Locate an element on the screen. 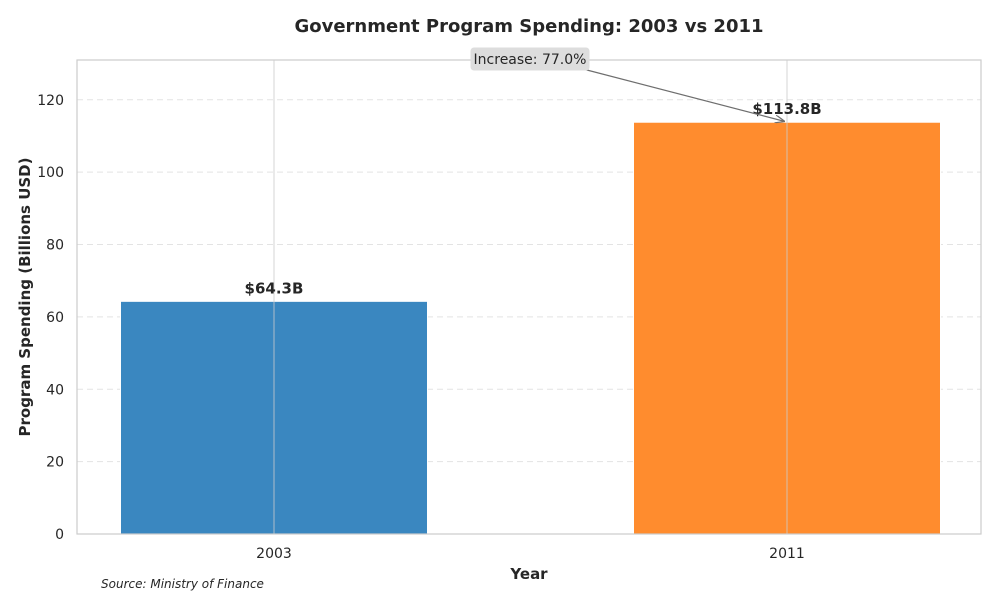 This screenshot has height=600, width=1000. y-axis-ticks: 0 20 40 60 80 100 120 is located at coordinates (50, 318).